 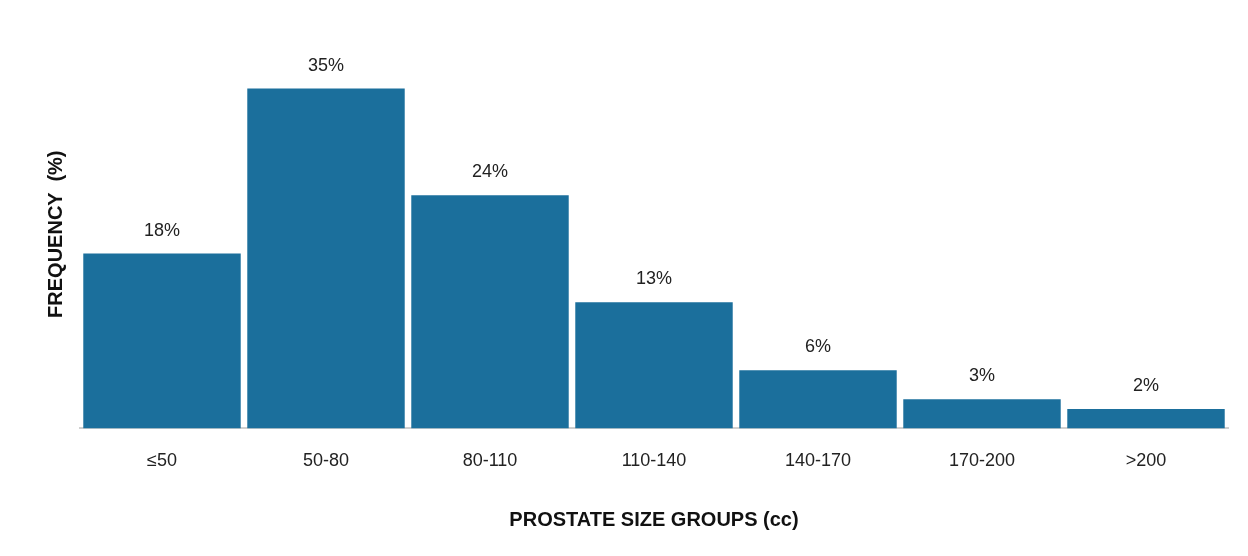 I want to click on x-tick-label: 170-200, so click(x=982, y=460).